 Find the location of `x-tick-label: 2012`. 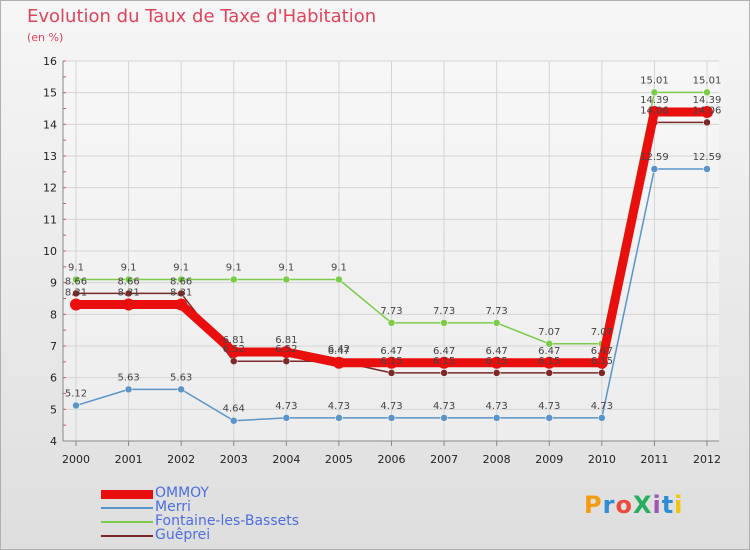

x-tick-label: 2012 is located at coordinates (707, 459).